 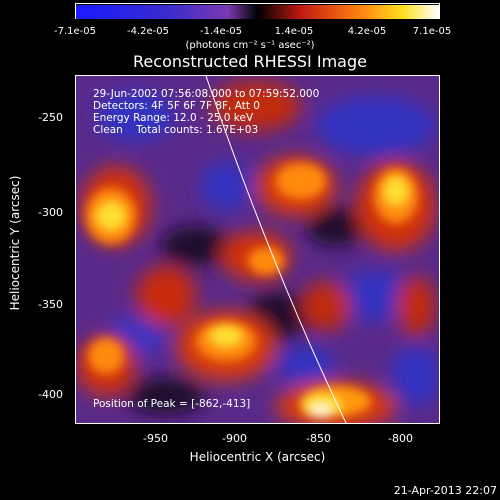 I want to click on x-tick-label: -900, so click(x=234, y=438).